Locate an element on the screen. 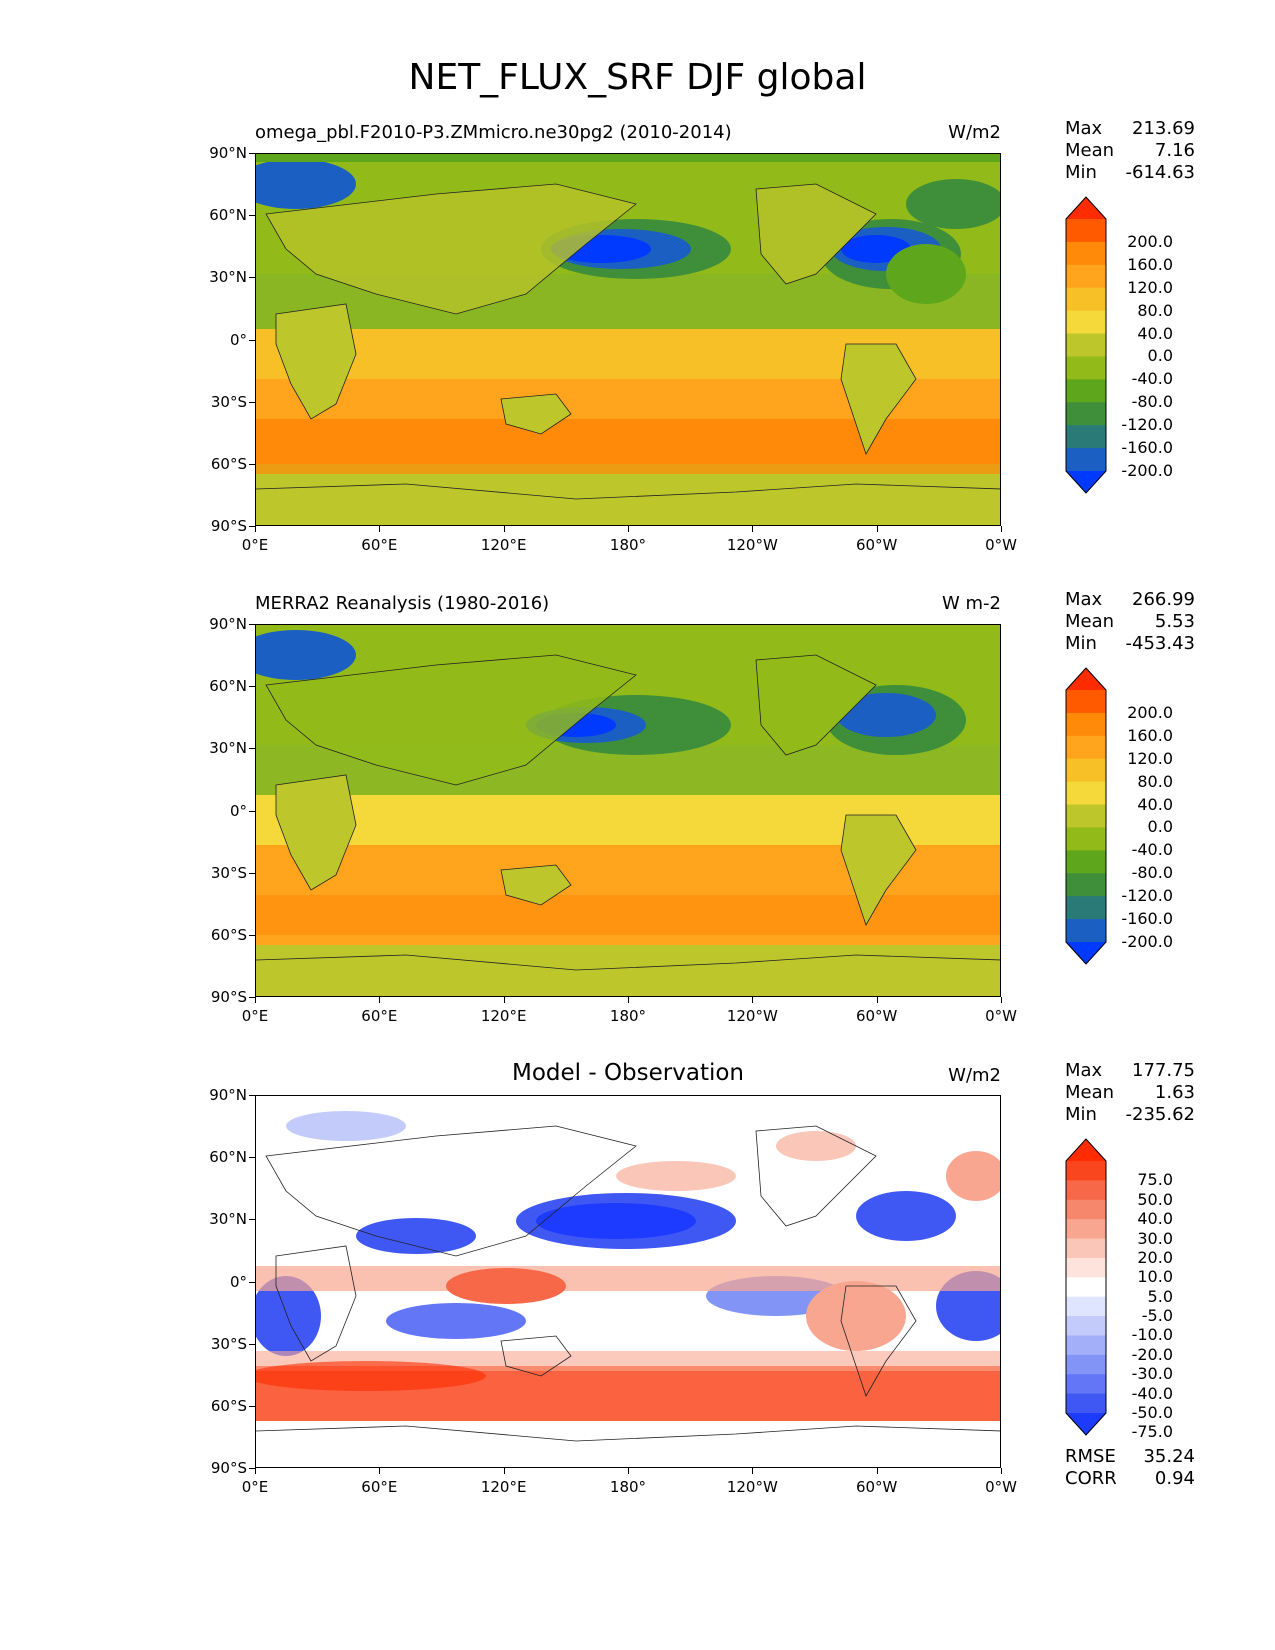 The width and height of the screenshot is (1275, 1650). stat-value: -235.62 is located at coordinates (1160, 1114).